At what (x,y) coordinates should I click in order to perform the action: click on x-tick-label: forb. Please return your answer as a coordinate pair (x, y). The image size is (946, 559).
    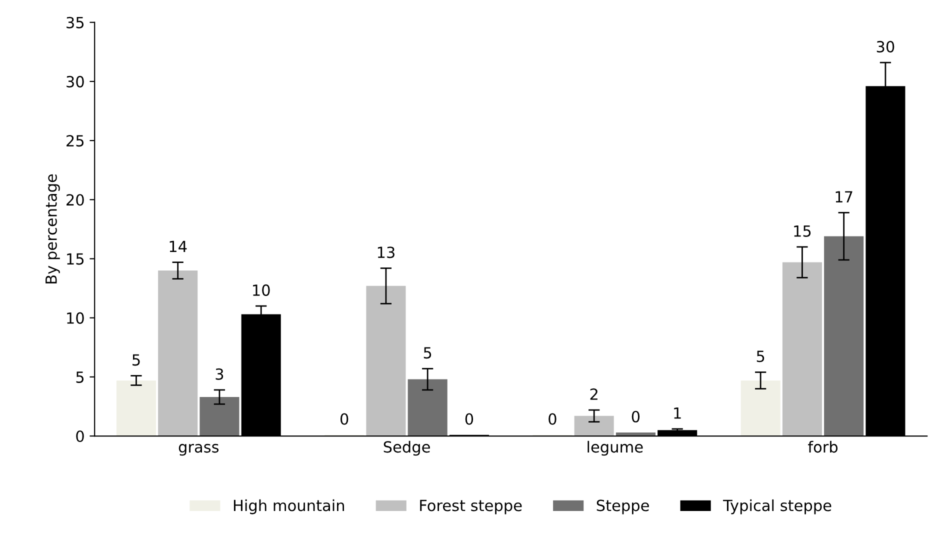
    Looking at the image, I should click on (823, 446).